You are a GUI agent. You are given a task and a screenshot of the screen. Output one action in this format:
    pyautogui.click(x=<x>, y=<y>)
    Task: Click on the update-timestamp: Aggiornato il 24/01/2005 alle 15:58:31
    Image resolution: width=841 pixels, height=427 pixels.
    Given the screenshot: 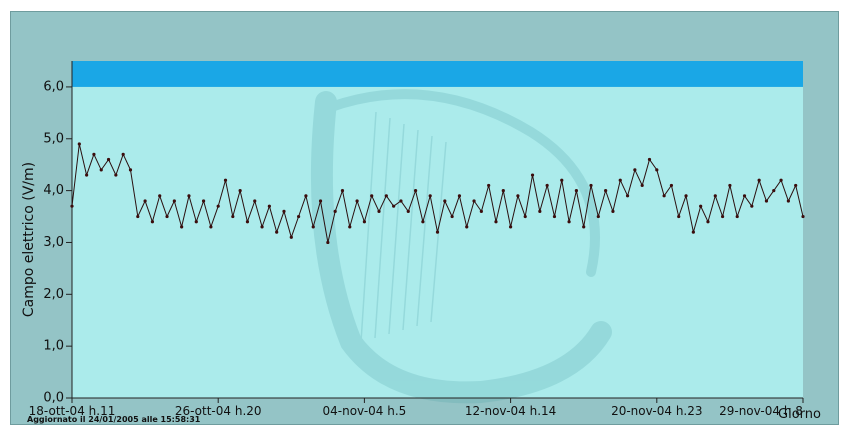 What is the action you would take?
    pyautogui.click(x=114, y=419)
    